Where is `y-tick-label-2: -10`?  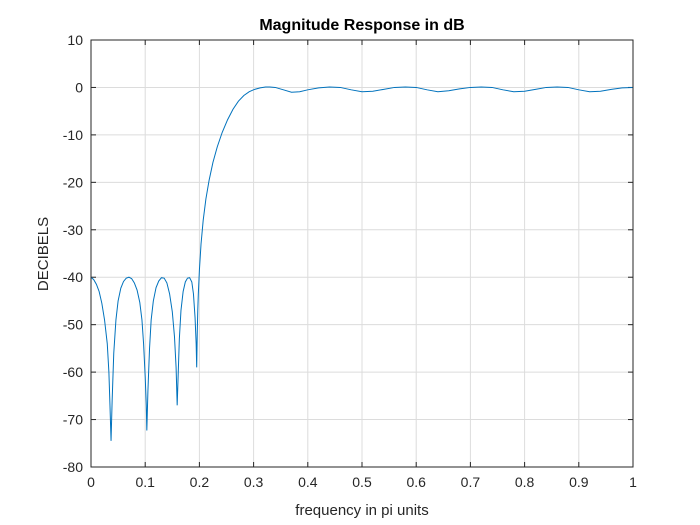 y-tick-label-2: -10 is located at coordinates (73, 135).